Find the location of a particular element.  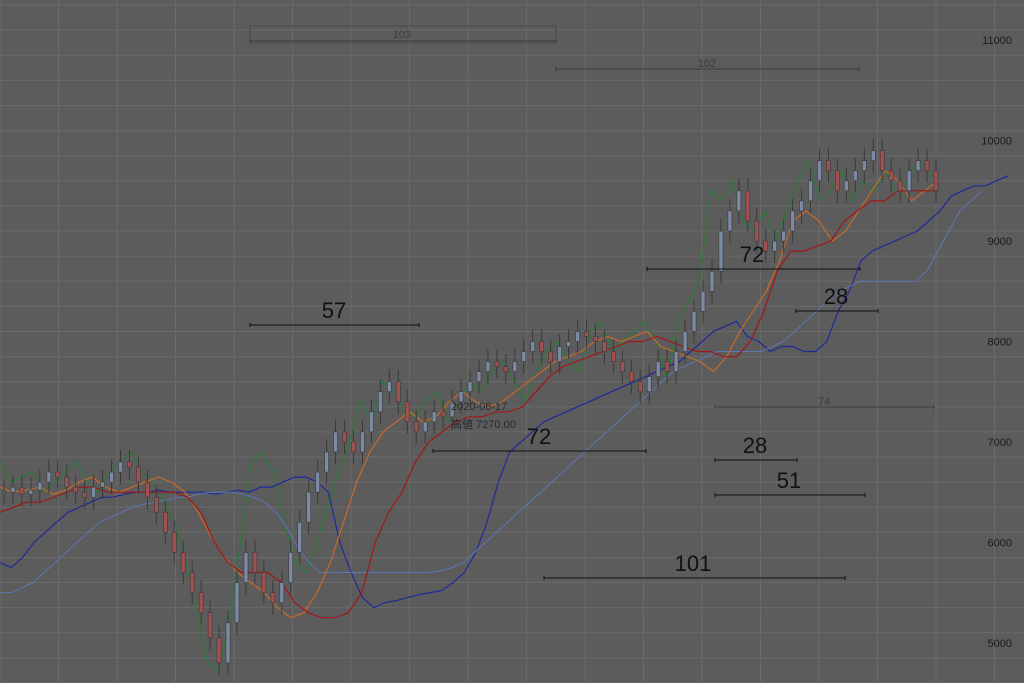

count-marker-label: 72 is located at coordinates (752, 254).